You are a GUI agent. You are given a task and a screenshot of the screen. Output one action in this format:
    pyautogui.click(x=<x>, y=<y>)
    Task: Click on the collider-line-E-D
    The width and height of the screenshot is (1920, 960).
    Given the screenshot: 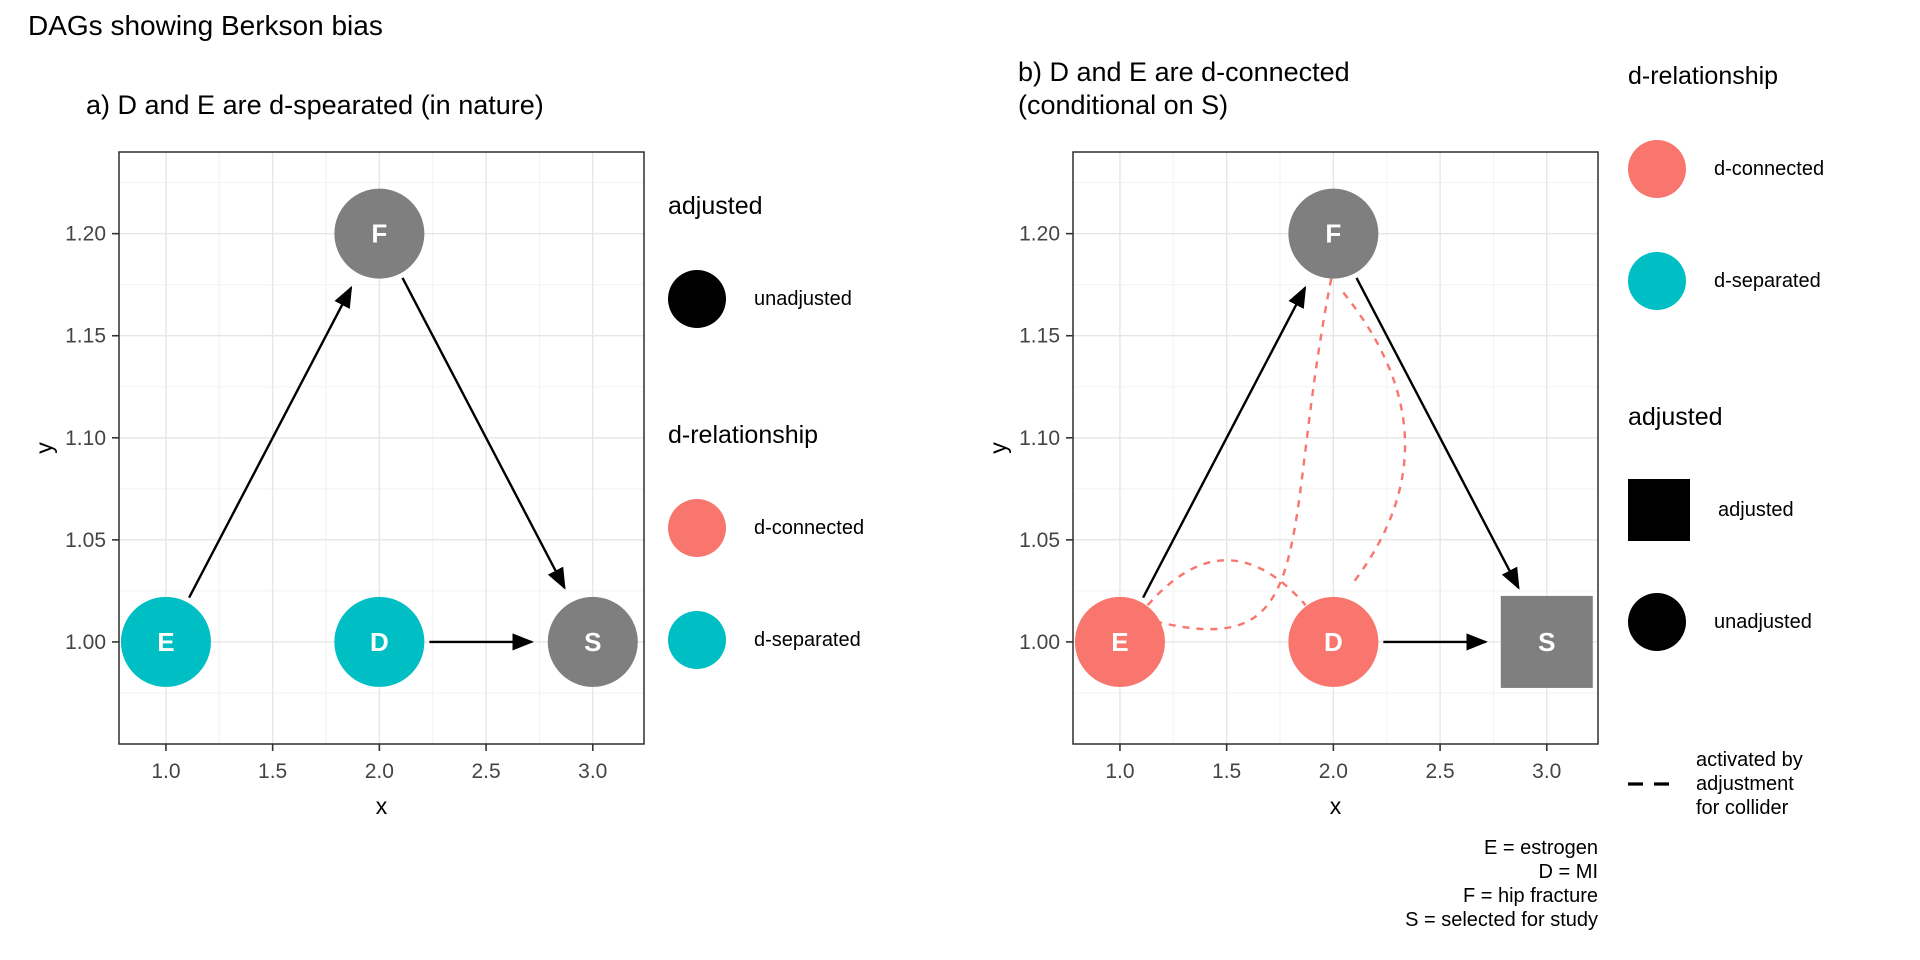 What is the action you would take?
    pyautogui.click(x=1226, y=582)
    